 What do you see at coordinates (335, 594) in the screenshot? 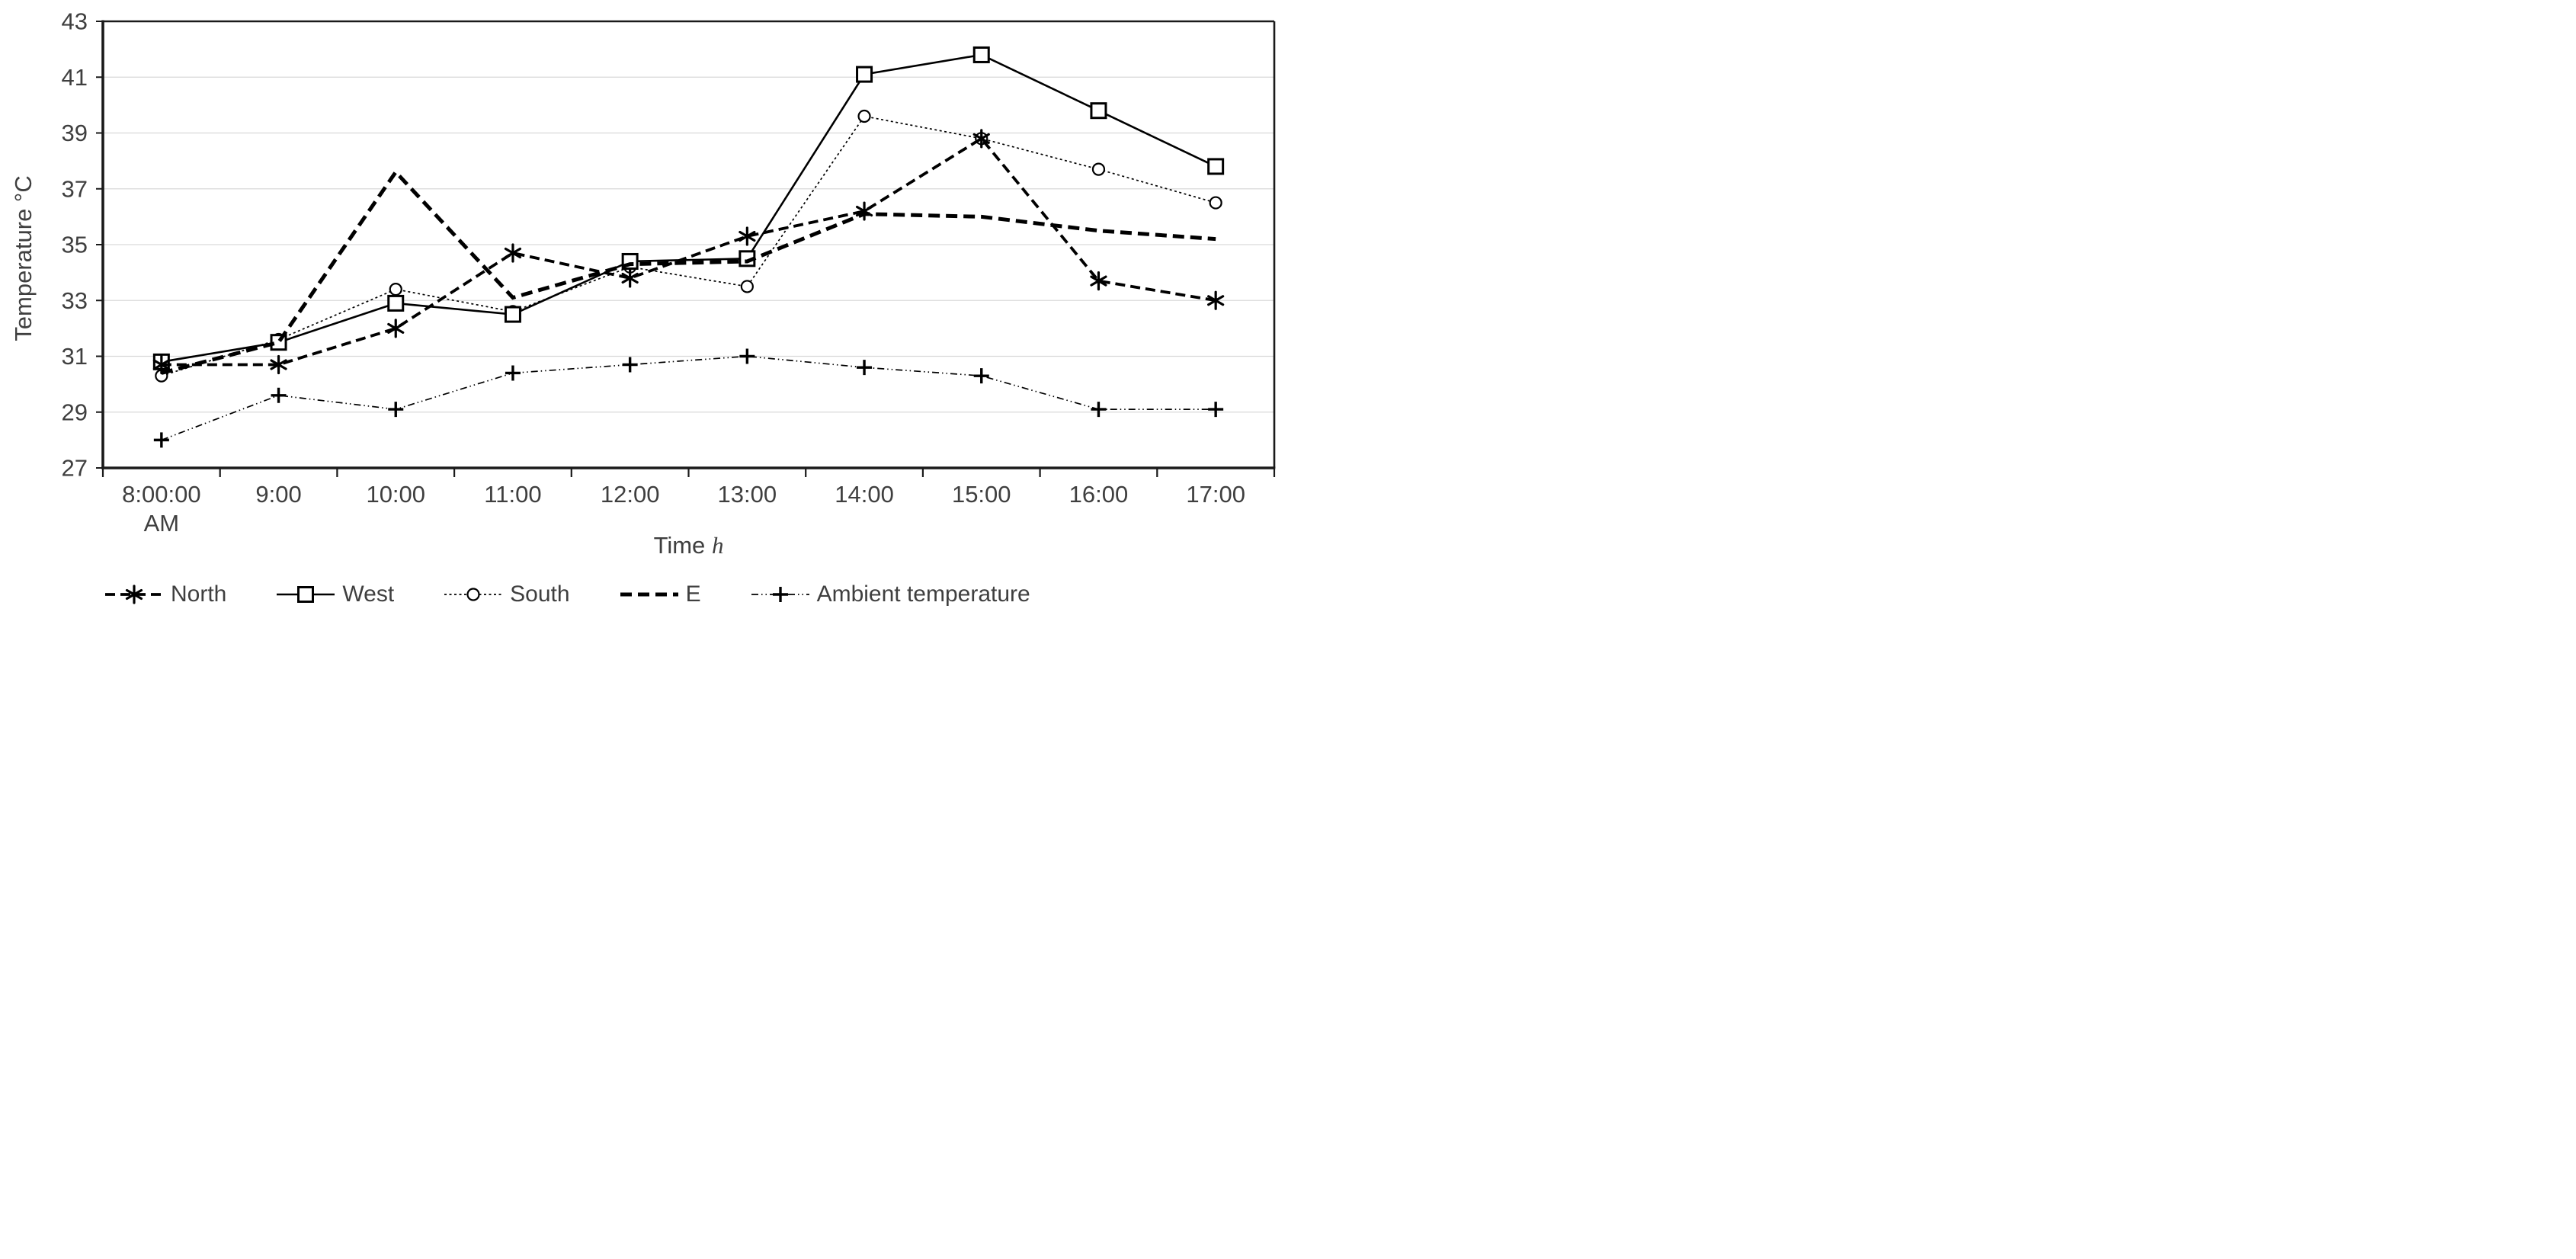
I see `legend-item-west: West` at bounding box center [335, 594].